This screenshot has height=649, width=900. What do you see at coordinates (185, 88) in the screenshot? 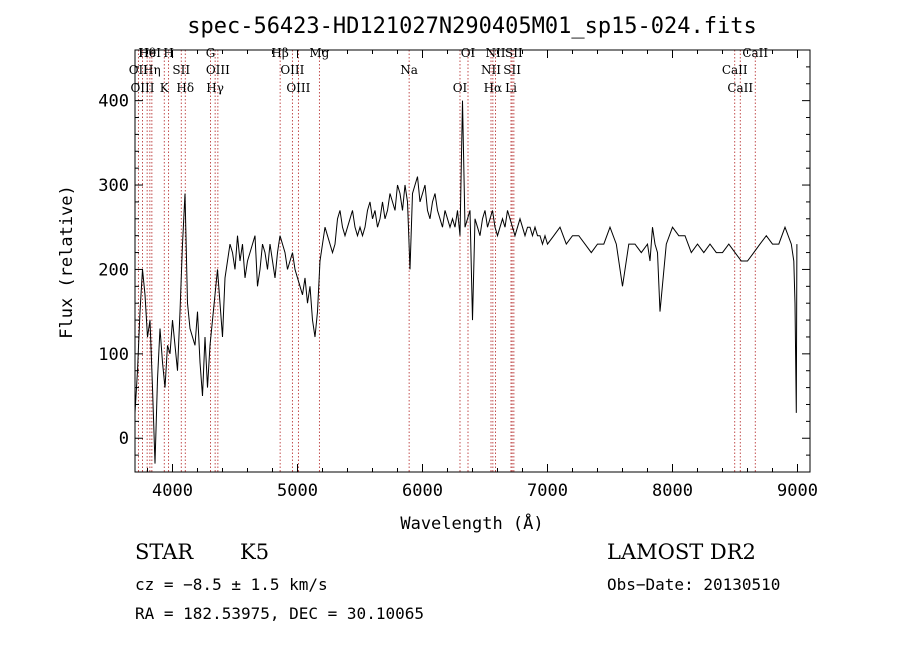
I see `spectral-line-label: Hδ` at bounding box center [185, 88].